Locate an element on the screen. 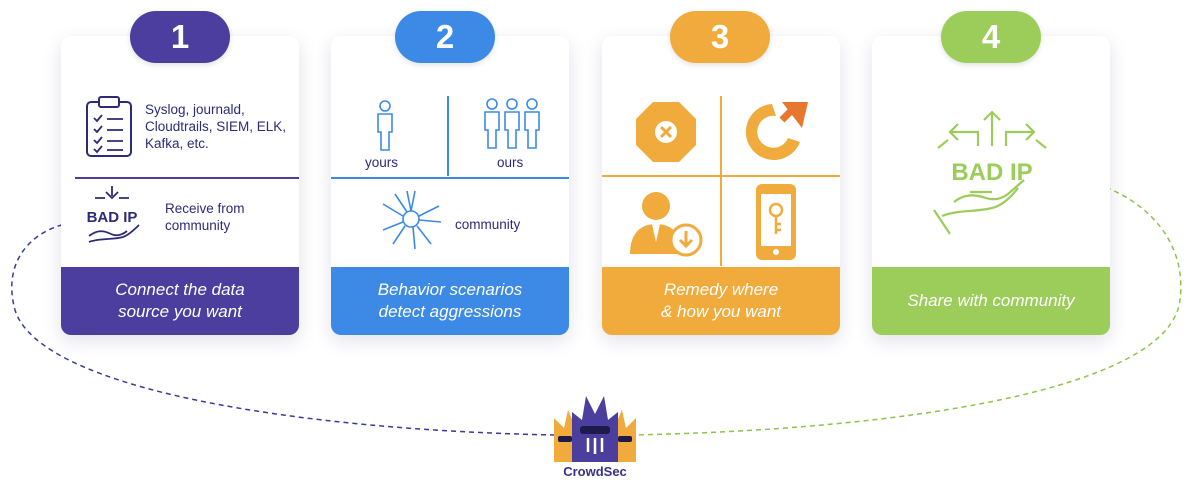  receive-text: Receive from community is located at coordinates (205, 217).